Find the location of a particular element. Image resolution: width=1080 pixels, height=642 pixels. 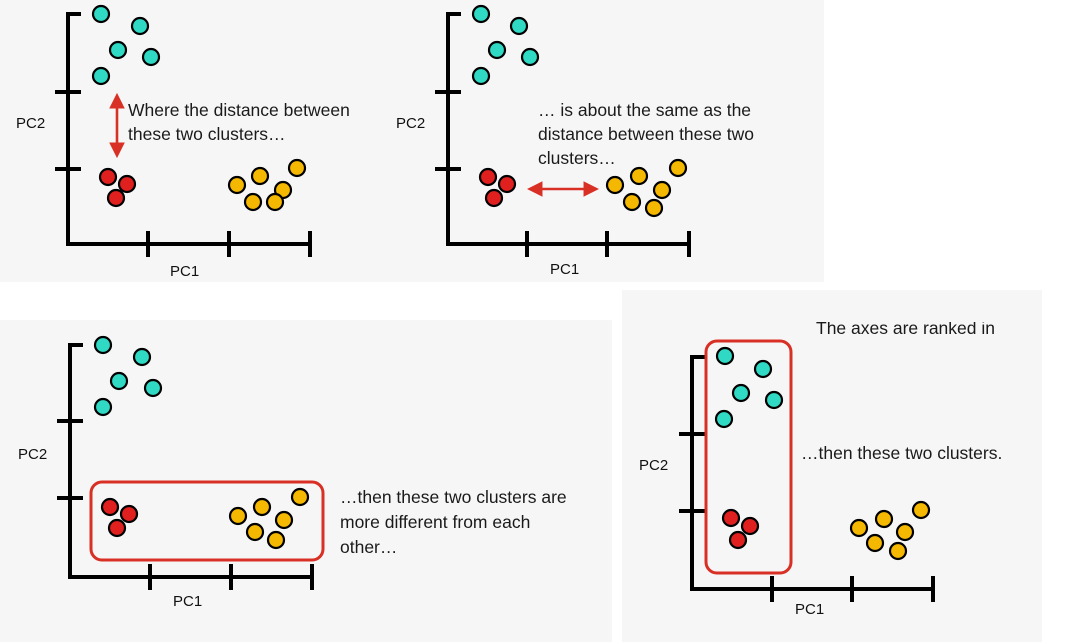

caption: …then these two clusters. is located at coordinates (901, 453).